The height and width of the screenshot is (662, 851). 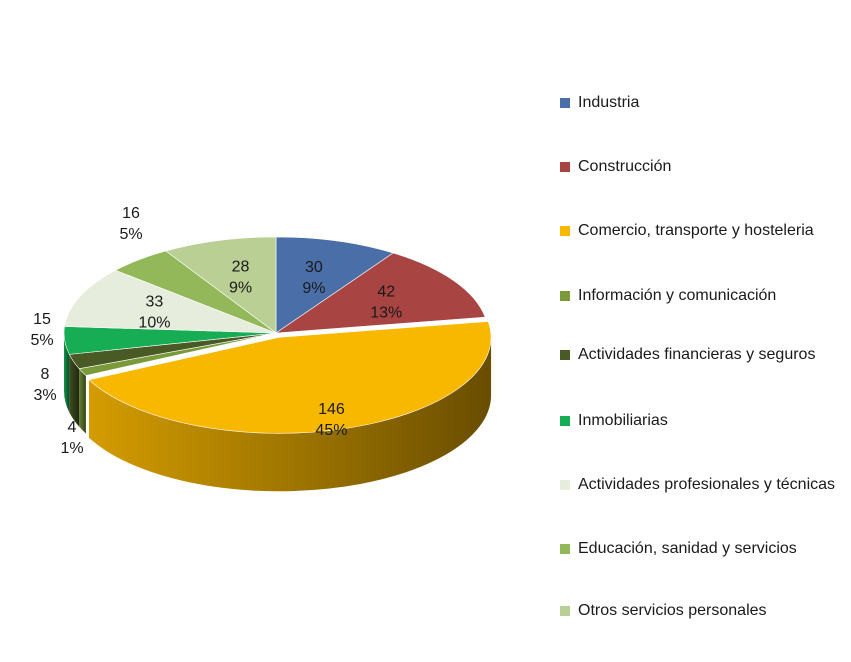 What do you see at coordinates (82, 401) in the screenshot?
I see `pie-side-informacion-y-comunicacion` at bounding box center [82, 401].